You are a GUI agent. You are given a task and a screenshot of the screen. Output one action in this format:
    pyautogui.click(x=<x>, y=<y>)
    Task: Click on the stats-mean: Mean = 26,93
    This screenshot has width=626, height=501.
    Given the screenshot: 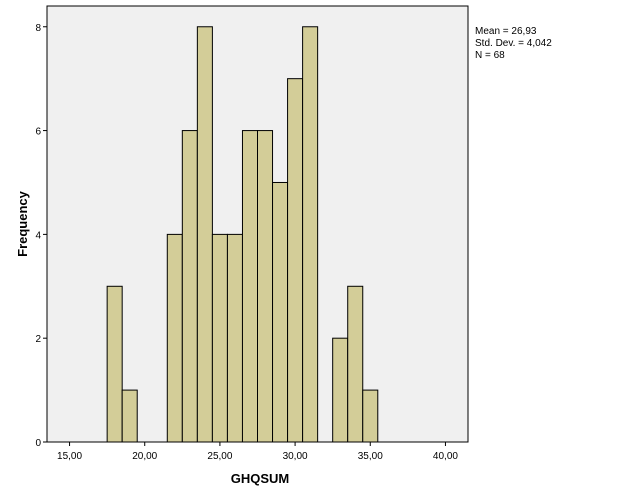 What is the action you would take?
    pyautogui.click(x=506, y=31)
    